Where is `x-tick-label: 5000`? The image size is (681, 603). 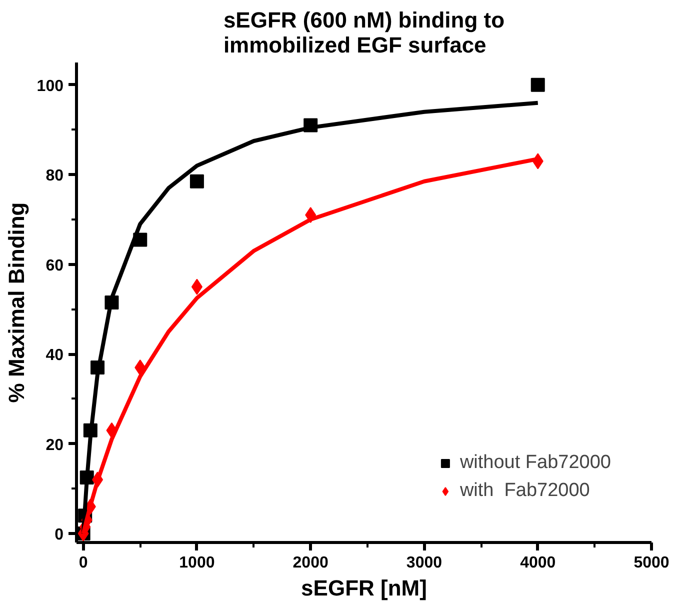 x-tick-label: 5000 is located at coordinates (652, 563).